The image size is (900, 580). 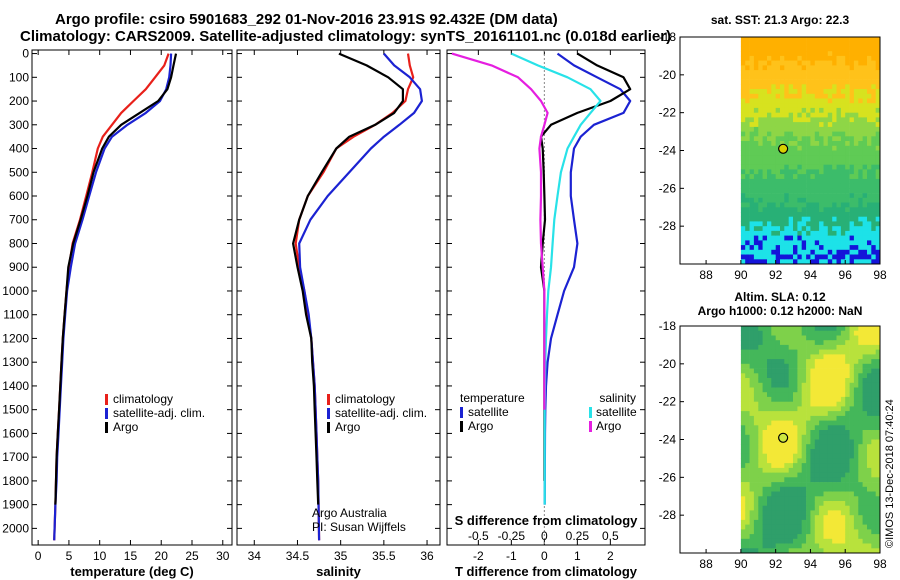 What do you see at coordinates (341, 556) in the screenshot?
I see `x-tick-label: 35` at bounding box center [341, 556].